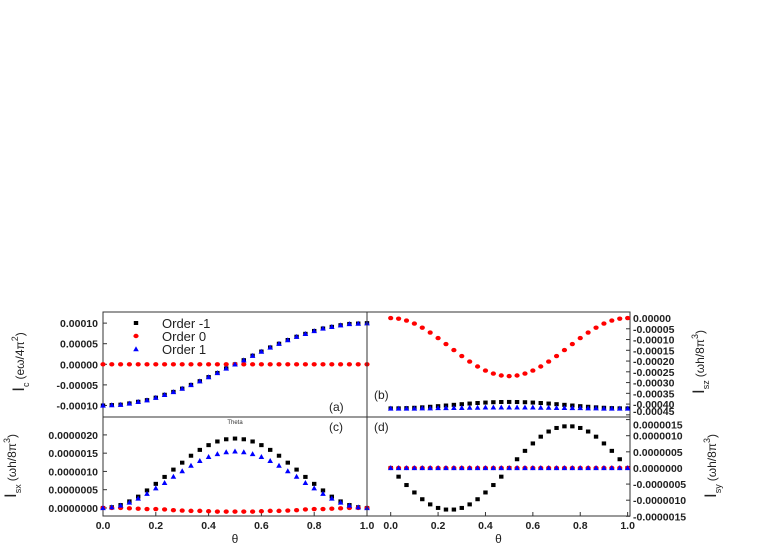 The height and width of the screenshot is (545, 763). I want to click on series-order--1, so click(509, 468).